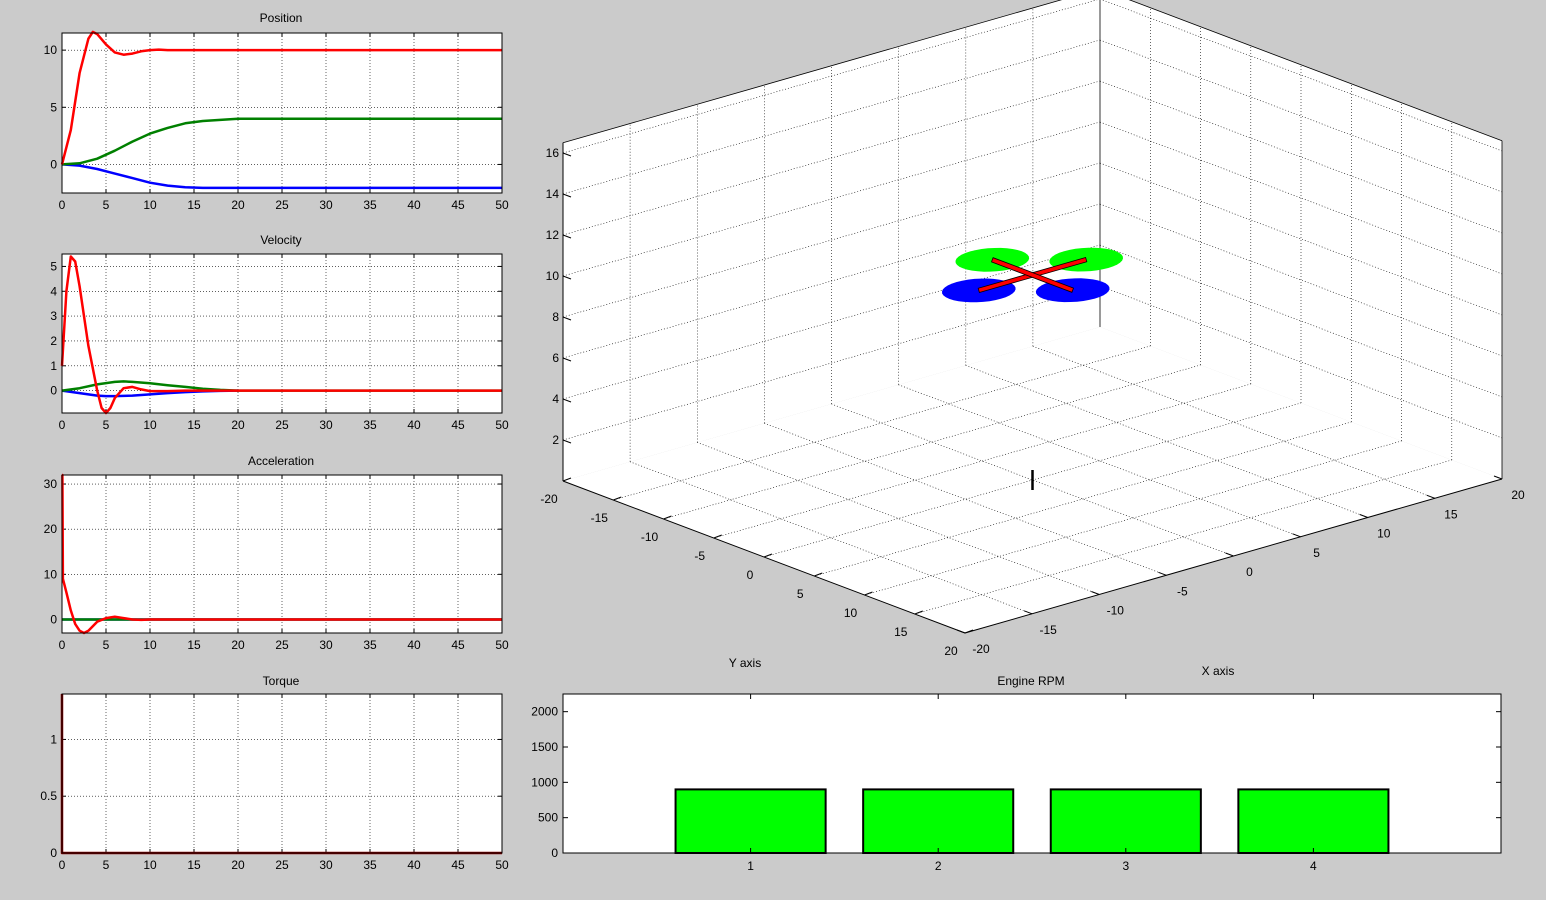 The width and height of the screenshot is (1546, 900). What do you see at coordinates (555, 399) in the screenshot?
I see `z-tick-label: 4` at bounding box center [555, 399].